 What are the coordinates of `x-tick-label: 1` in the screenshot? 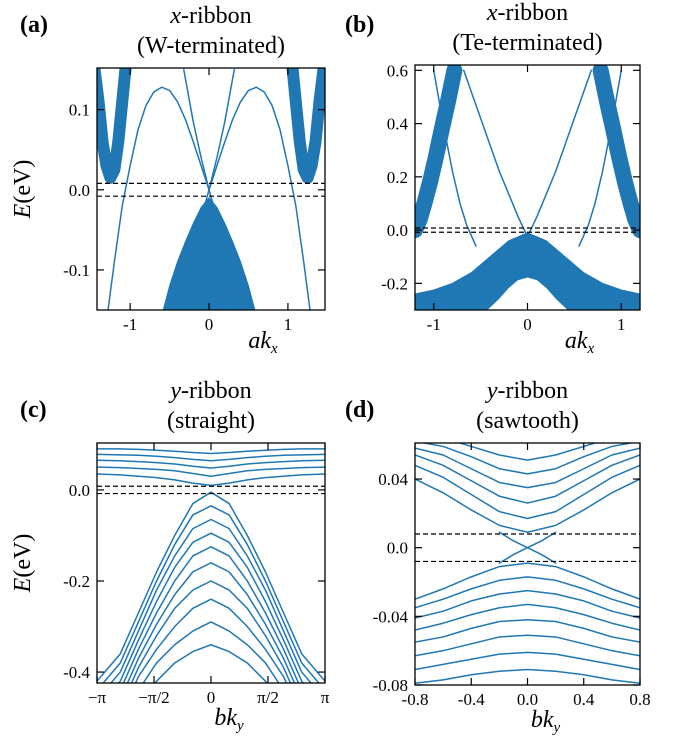 It's located at (288, 324).